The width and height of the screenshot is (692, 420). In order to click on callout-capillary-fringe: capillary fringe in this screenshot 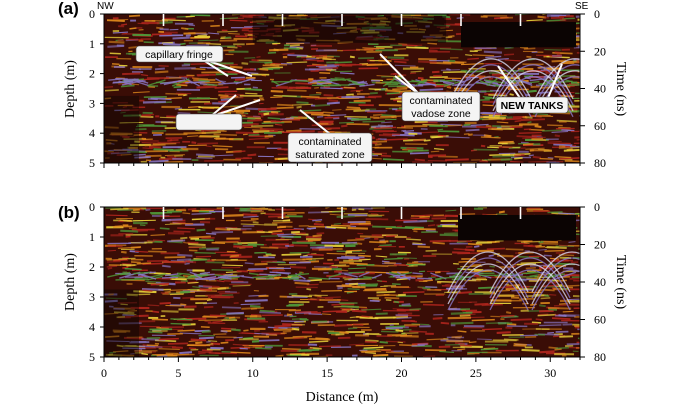, I will do `click(194, 61)`.